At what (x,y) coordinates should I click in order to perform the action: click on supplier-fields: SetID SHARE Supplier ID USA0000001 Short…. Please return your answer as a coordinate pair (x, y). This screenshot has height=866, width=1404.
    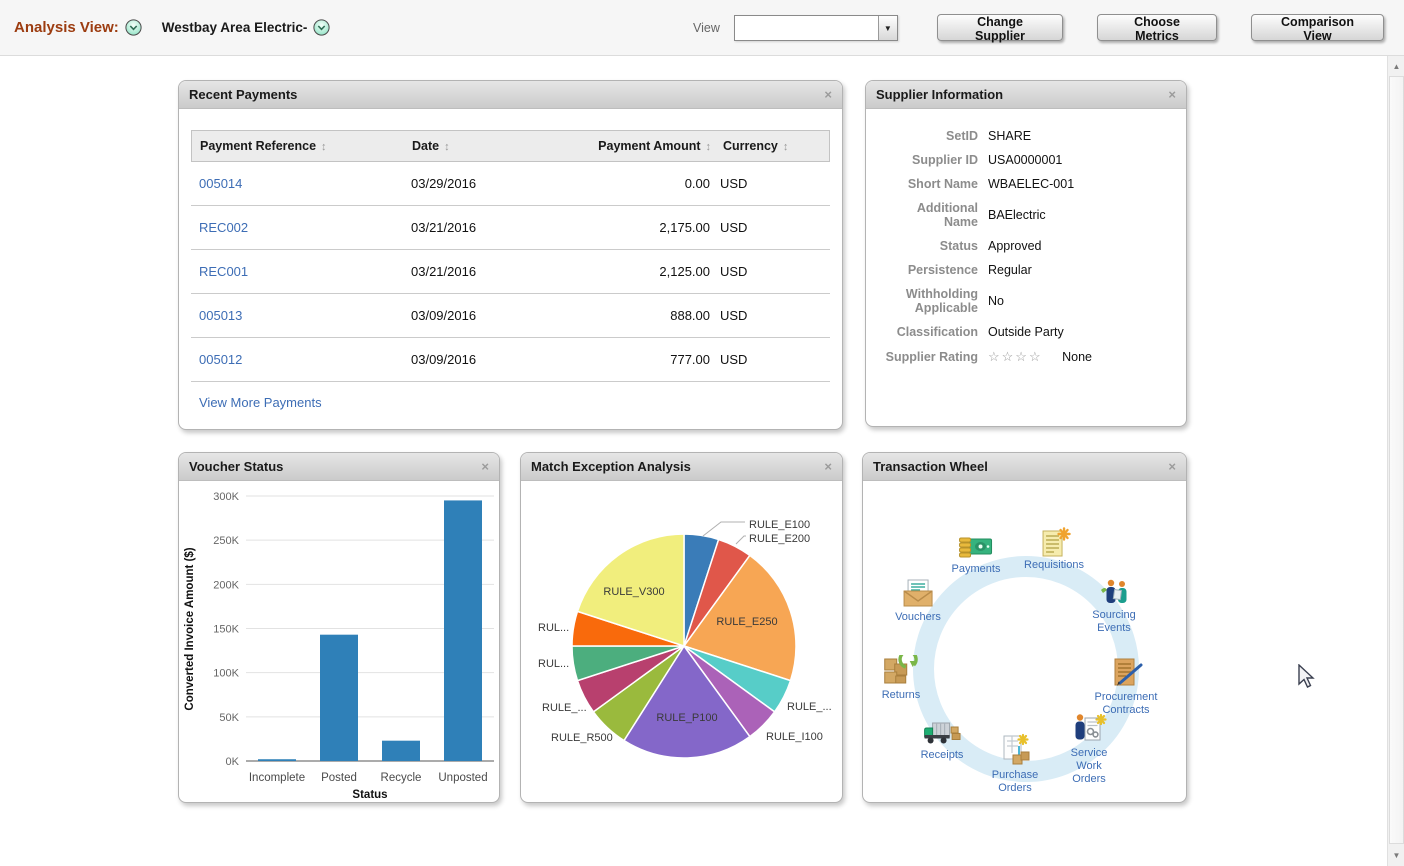
    Looking at the image, I should click on (1026, 237).